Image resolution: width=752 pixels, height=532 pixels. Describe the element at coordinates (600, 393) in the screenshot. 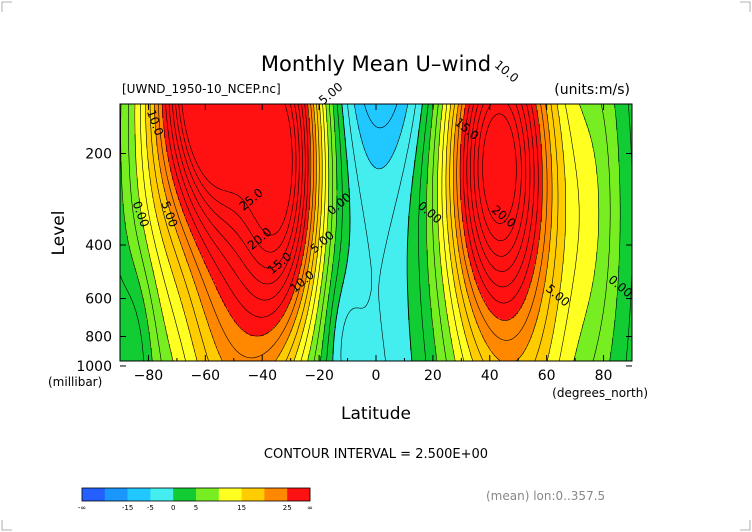

I see `x-axis-unit: (degrees_north)` at that location.